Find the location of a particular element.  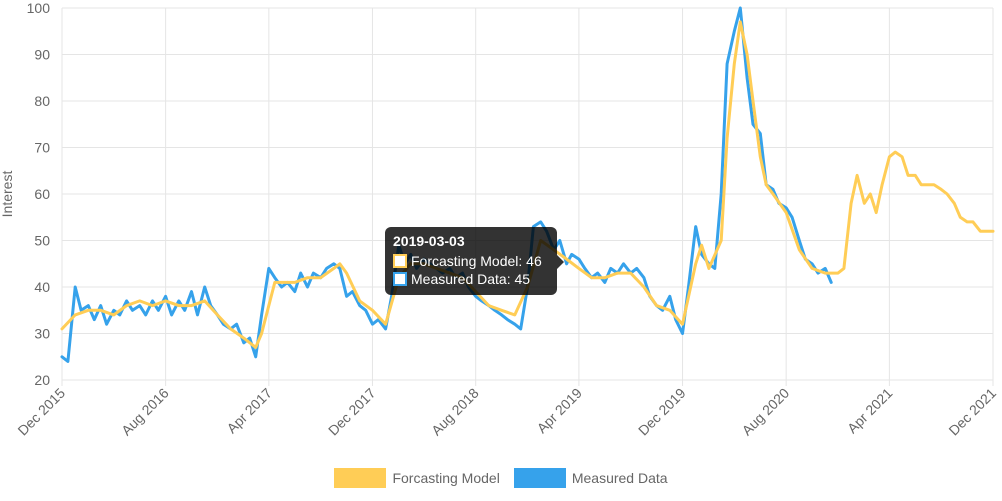

x-tick-label: Apr 2017 is located at coordinates (249, 411).